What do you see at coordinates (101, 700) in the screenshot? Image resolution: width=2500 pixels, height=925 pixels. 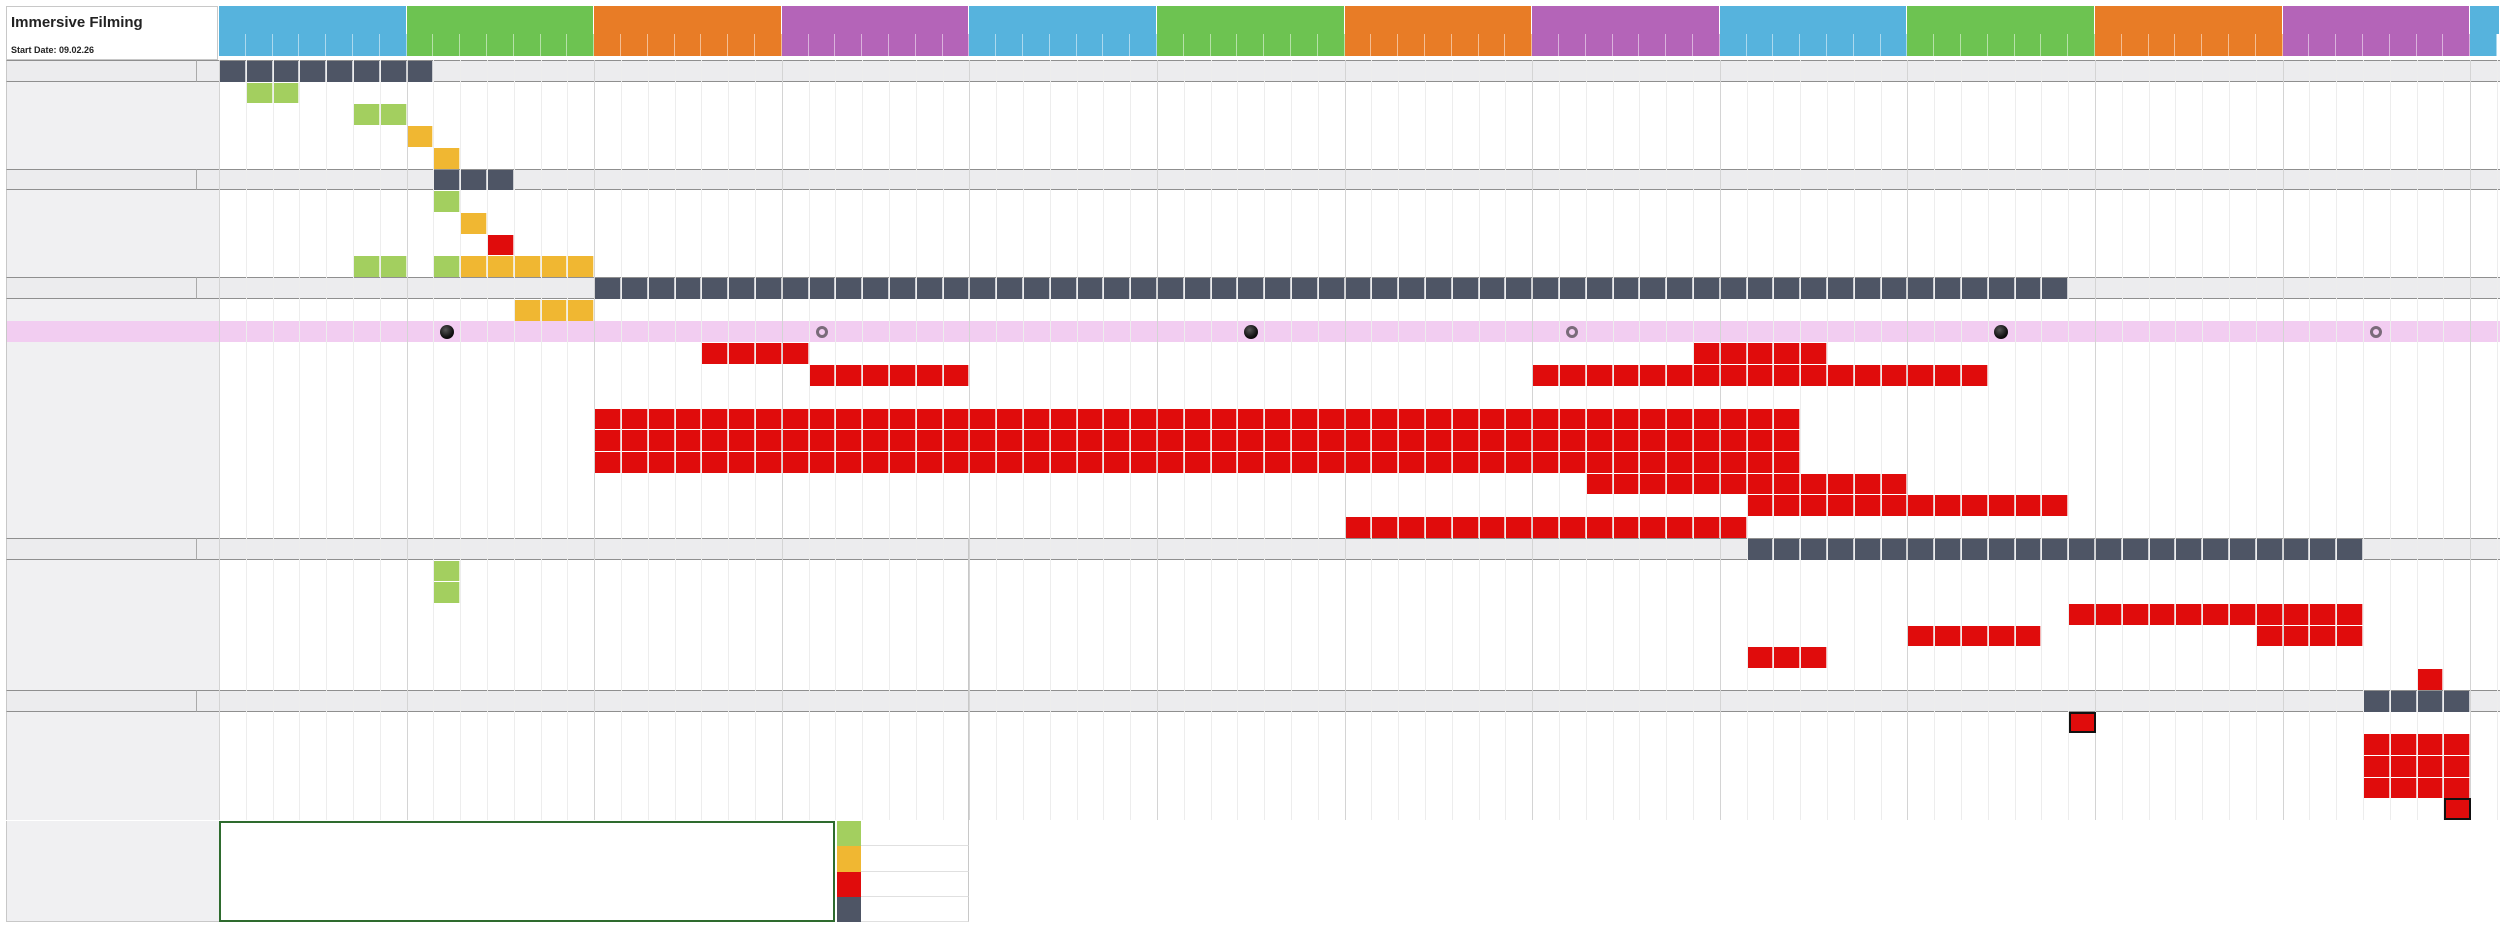 I see `section-header` at bounding box center [101, 700].